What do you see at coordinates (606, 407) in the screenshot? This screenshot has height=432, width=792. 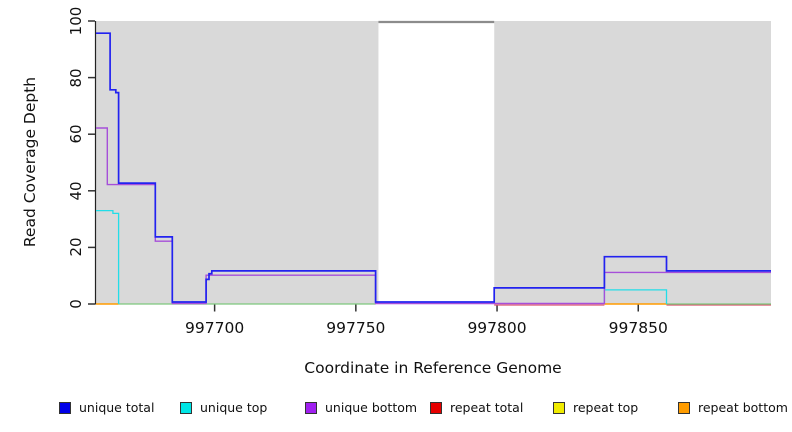 I see `legend-label: repeat top` at bounding box center [606, 407].